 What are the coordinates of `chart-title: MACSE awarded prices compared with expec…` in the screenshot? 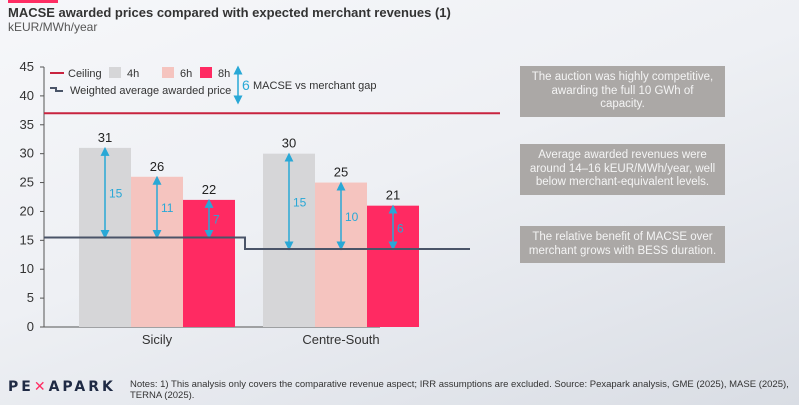 It's located at (229, 12).